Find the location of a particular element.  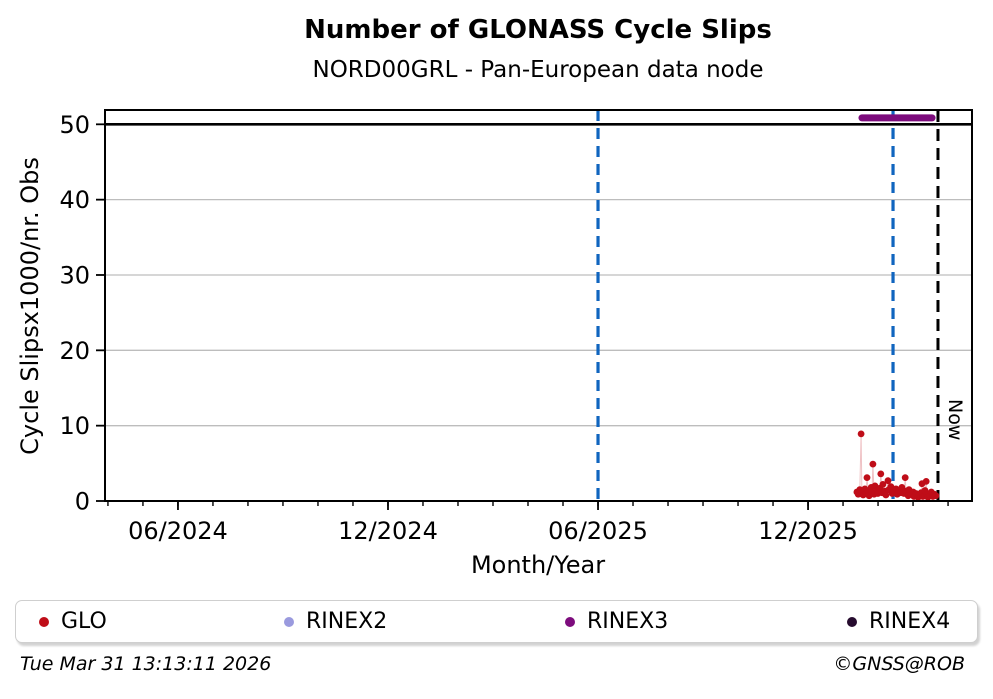

legend-label: GLO is located at coordinates (84, 621).